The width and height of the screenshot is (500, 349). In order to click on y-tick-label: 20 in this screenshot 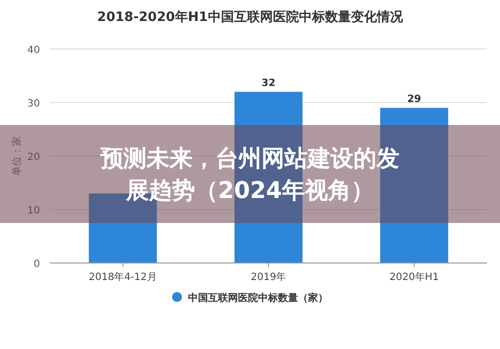, I will do `click(33, 157)`.